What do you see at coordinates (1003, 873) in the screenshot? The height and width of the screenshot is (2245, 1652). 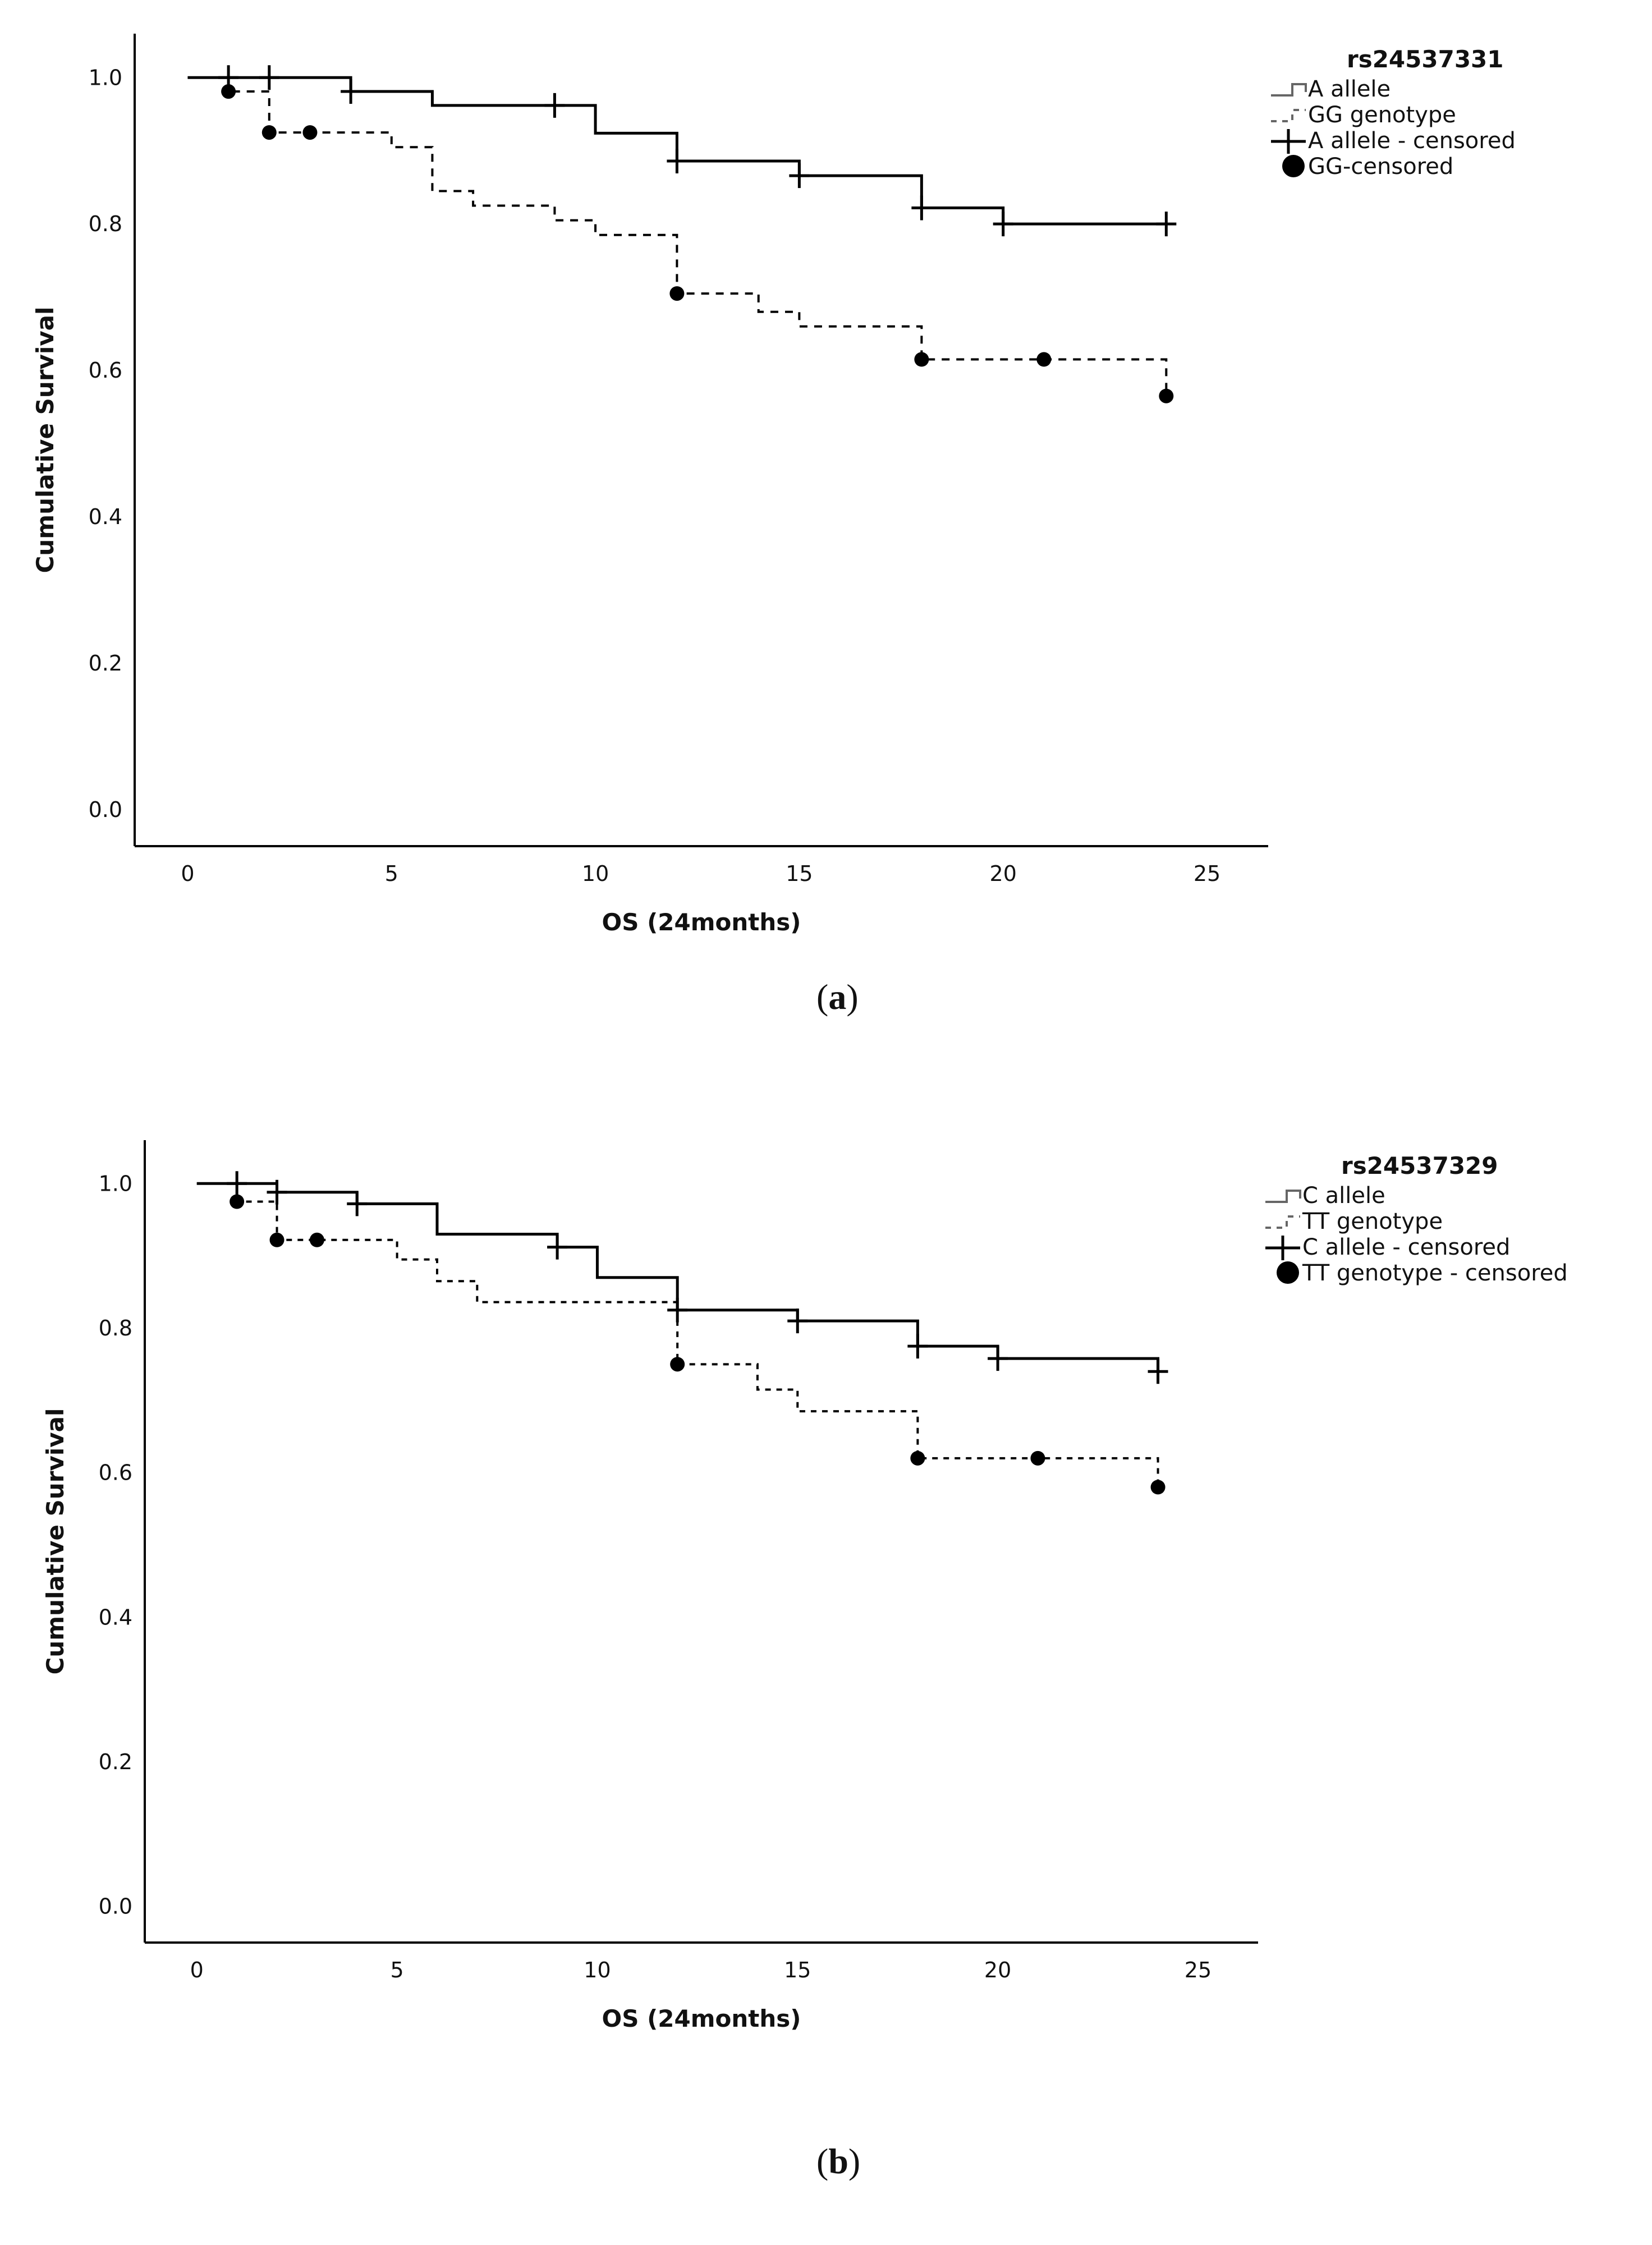 I see `chart-0-x-tick-label: 20` at bounding box center [1003, 873].